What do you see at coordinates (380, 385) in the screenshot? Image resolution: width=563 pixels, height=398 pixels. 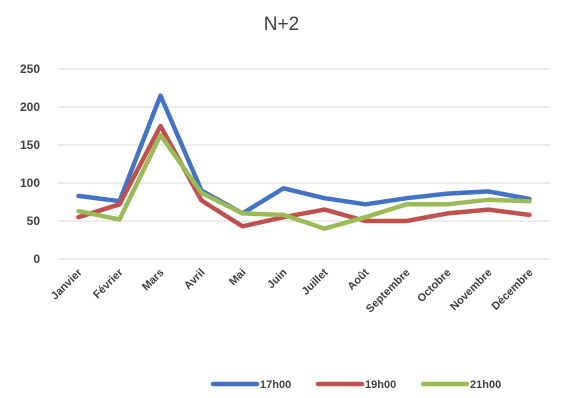 I see `legend-label: 19h00` at bounding box center [380, 385].